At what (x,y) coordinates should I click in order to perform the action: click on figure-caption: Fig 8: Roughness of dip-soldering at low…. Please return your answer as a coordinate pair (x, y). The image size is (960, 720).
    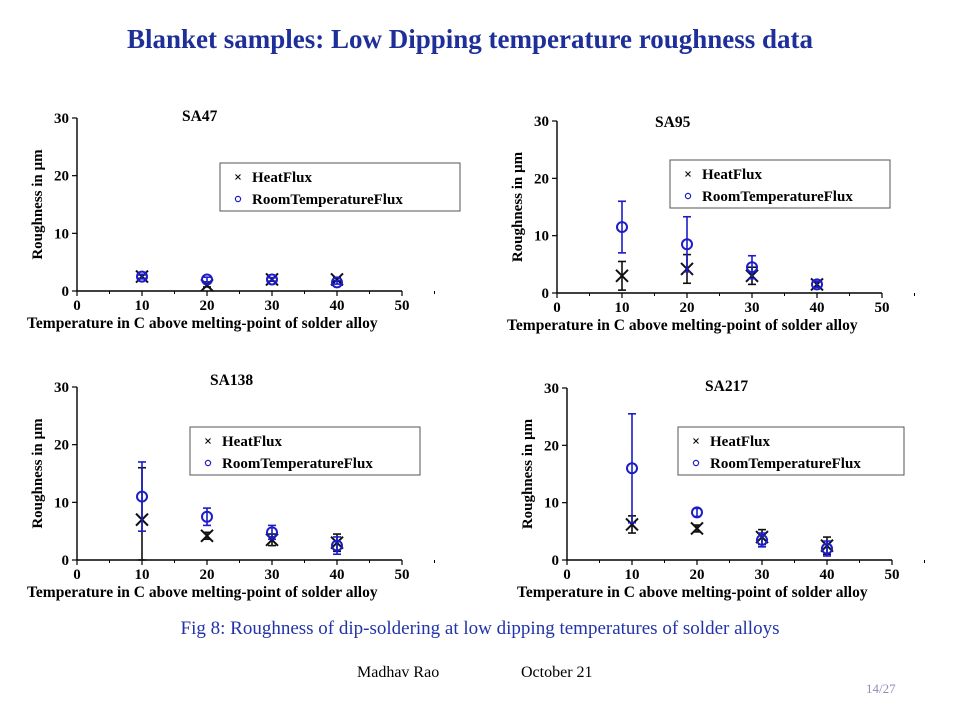
    Looking at the image, I should click on (480, 628).